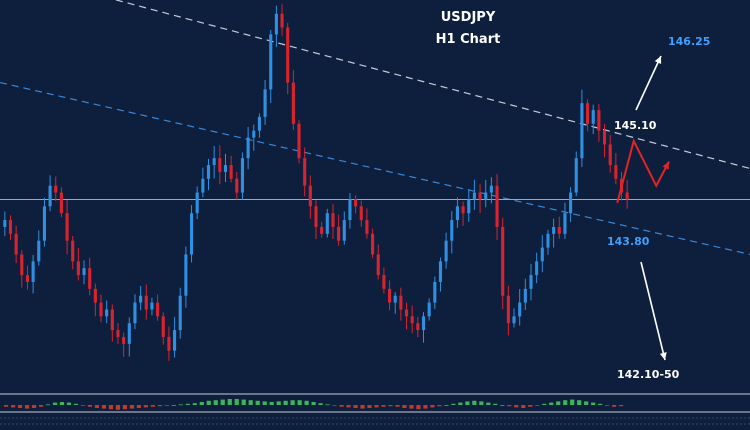  What do you see at coordinates (468, 17) in the screenshot?
I see `chart-title: USDJPY` at bounding box center [468, 17].